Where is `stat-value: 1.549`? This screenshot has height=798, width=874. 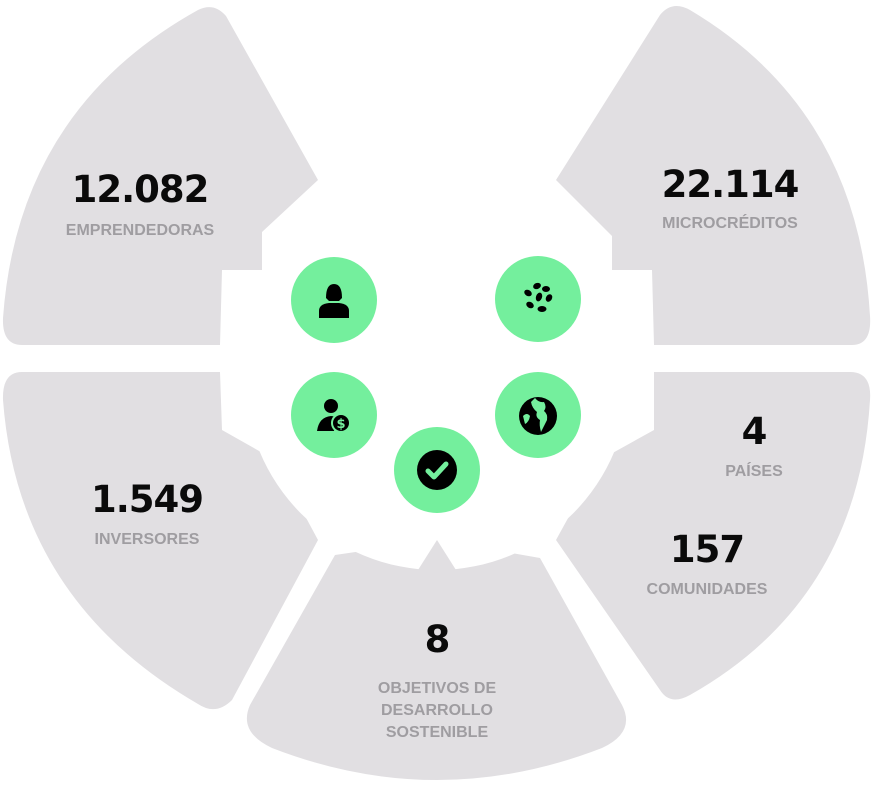 stat-value: 1.549 is located at coordinates (147, 499).